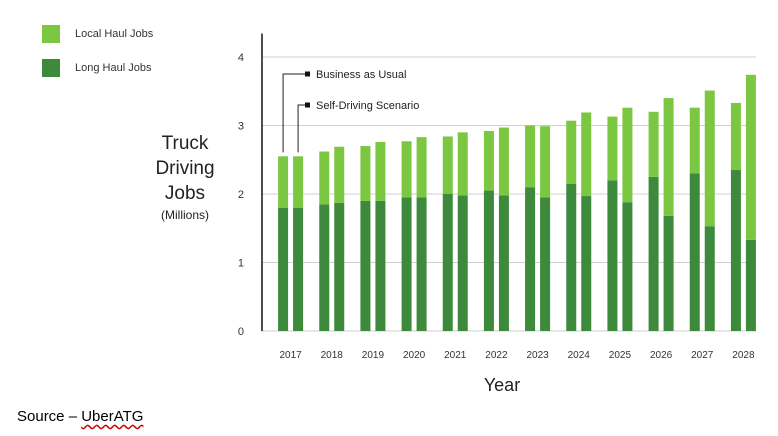 This screenshot has width=778, height=436. I want to click on bar-local-haul-business-as-usual-2026, so click(653, 144).